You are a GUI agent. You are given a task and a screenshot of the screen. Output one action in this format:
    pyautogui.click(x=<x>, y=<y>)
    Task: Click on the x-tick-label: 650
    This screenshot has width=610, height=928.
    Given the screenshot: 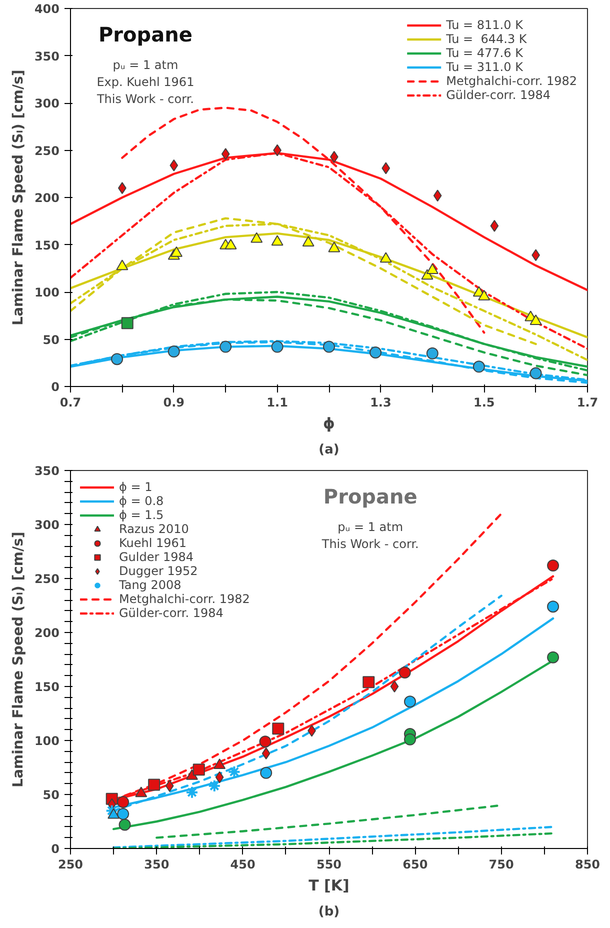 What is the action you would take?
    pyautogui.click(x=415, y=865)
    